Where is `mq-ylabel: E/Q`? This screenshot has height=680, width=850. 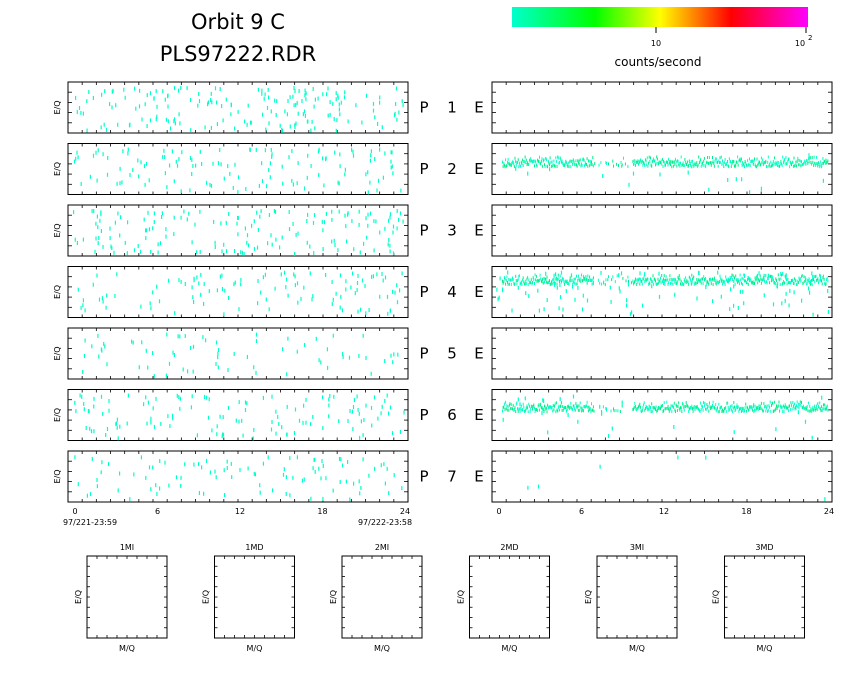 mq-ylabel: E/Q is located at coordinates (588, 597).